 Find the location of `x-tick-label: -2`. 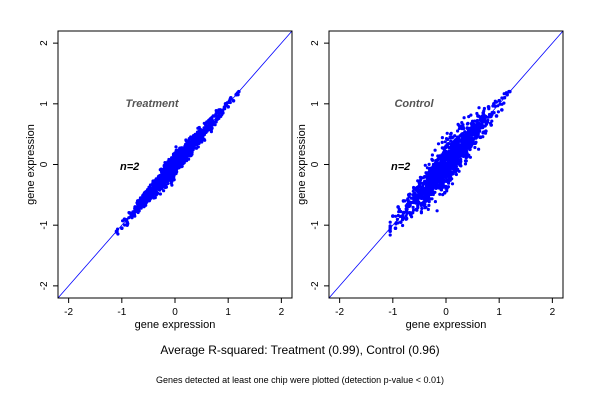

x-tick-label: -2 is located at coordinates (68, 312).